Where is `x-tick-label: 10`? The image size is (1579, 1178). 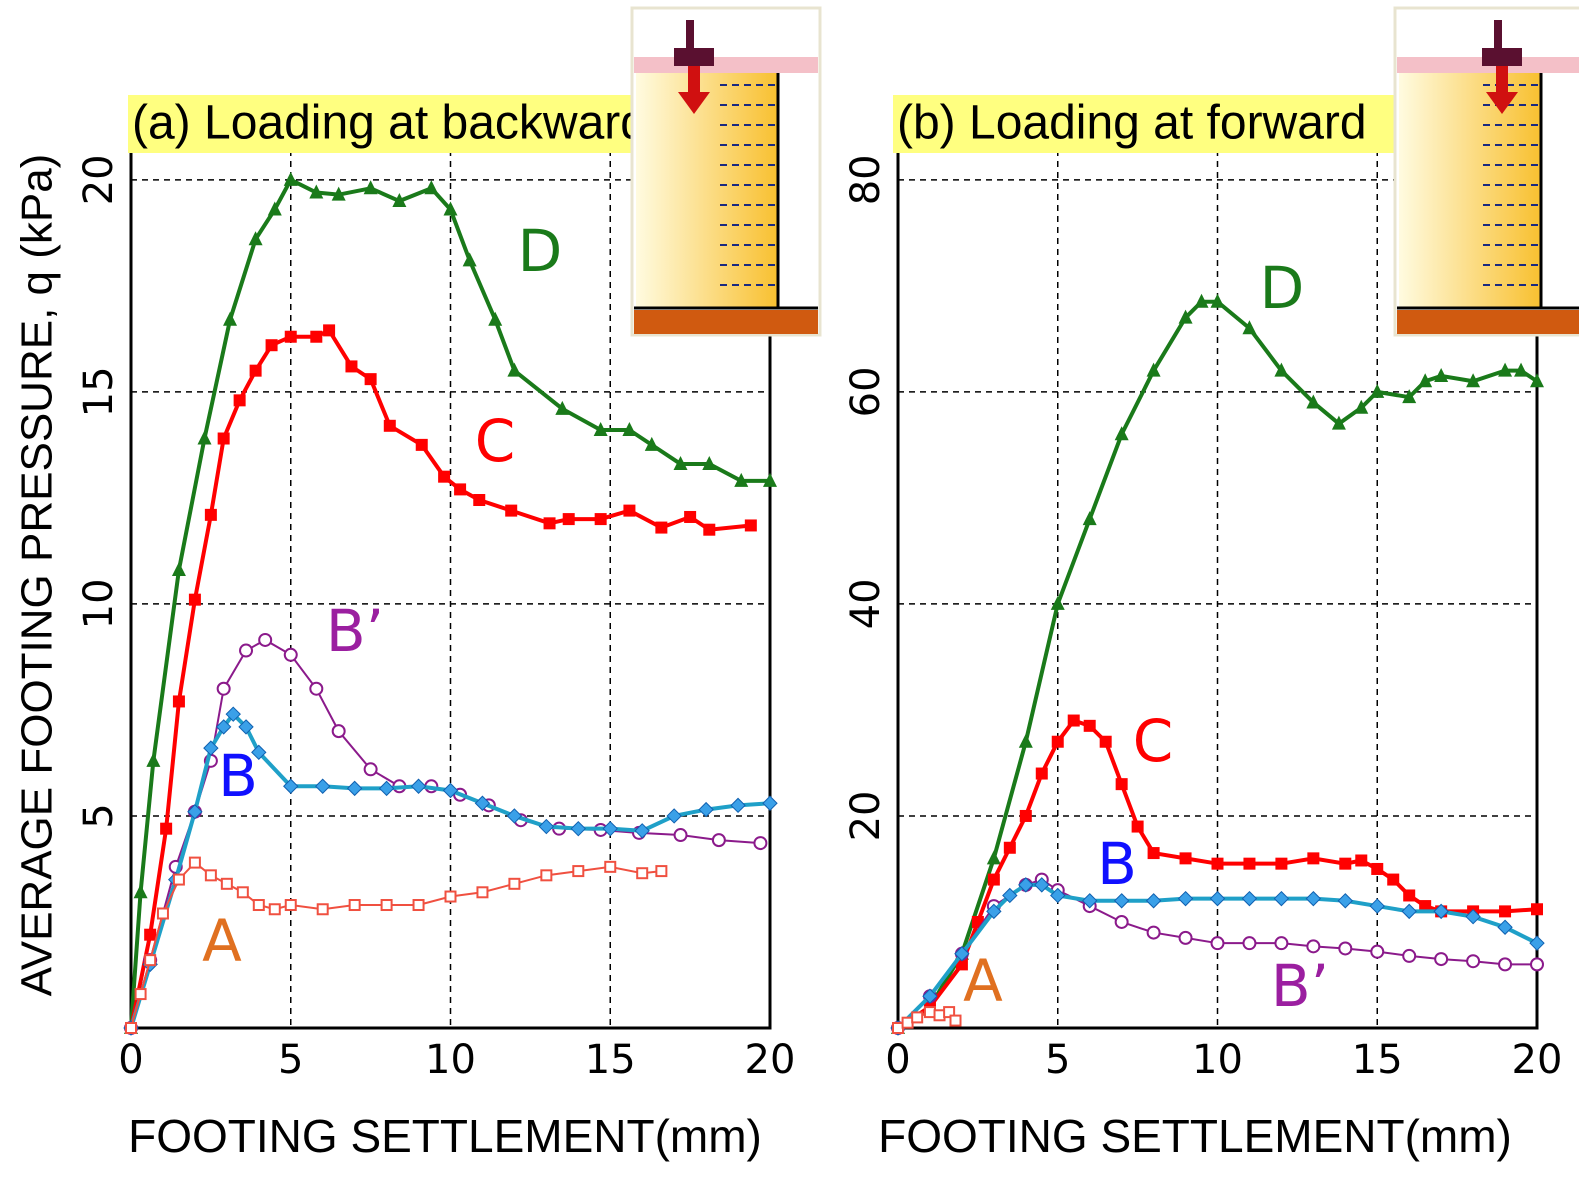 x-tick-label: 10 is located at coordinates (1217, 1060).